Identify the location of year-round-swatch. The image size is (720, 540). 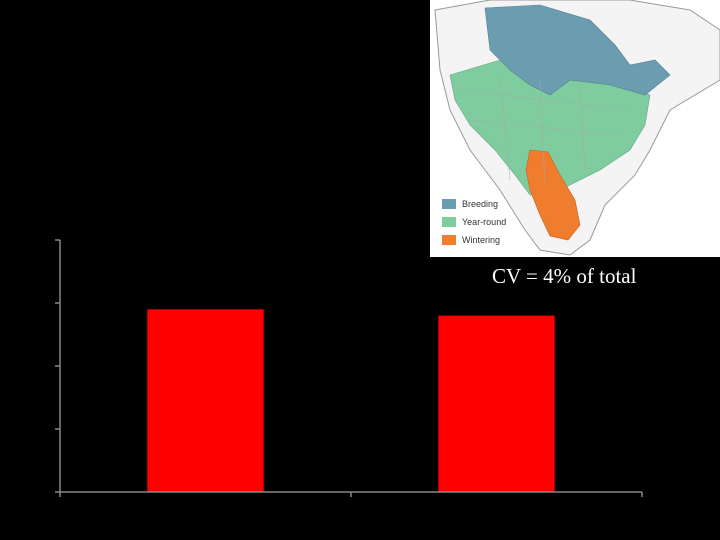
(449, 222).